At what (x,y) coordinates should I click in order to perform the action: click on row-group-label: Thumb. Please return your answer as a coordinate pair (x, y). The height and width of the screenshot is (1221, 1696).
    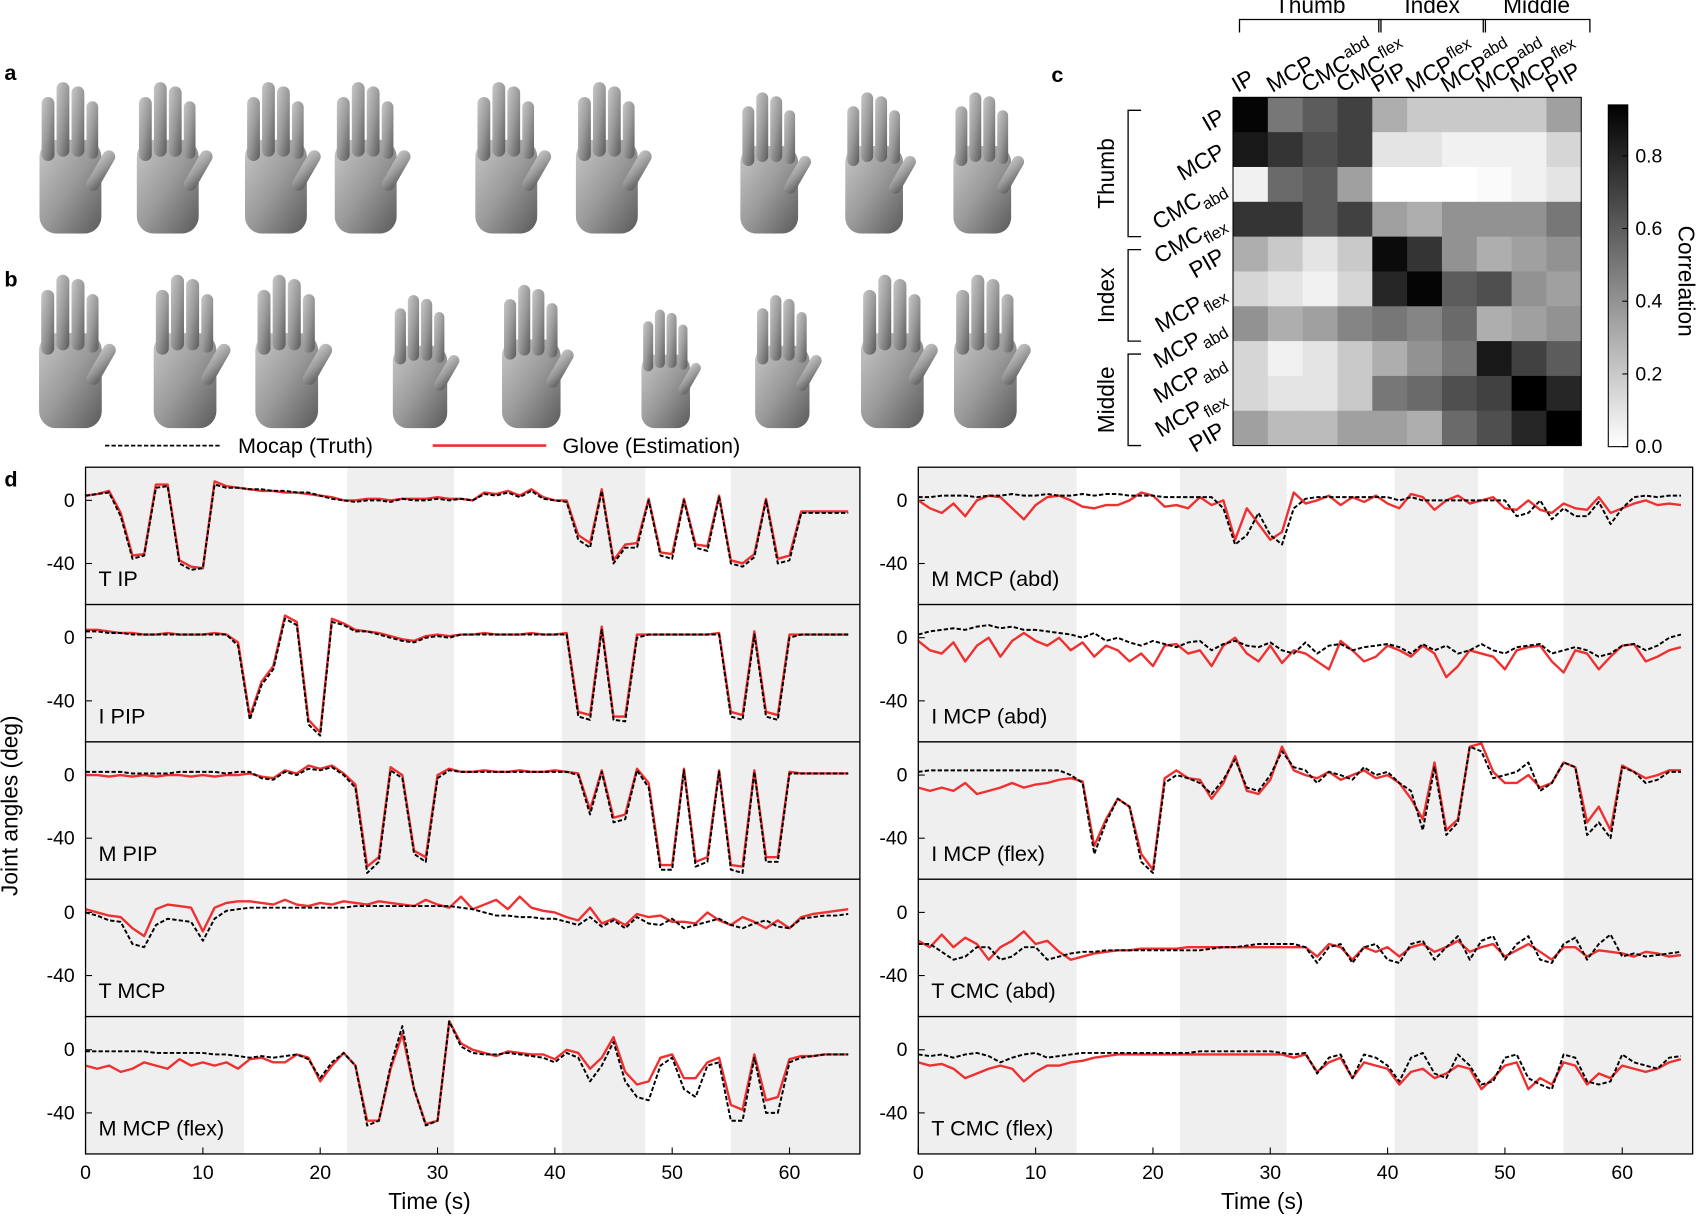
    Looking at the image, I should click on (1106, 173).